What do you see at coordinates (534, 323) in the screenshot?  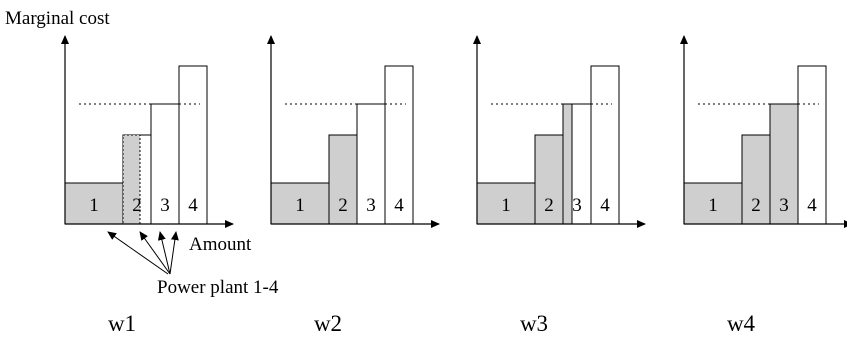 I see `panel-caption: w3` at bounding box center [534, 323].